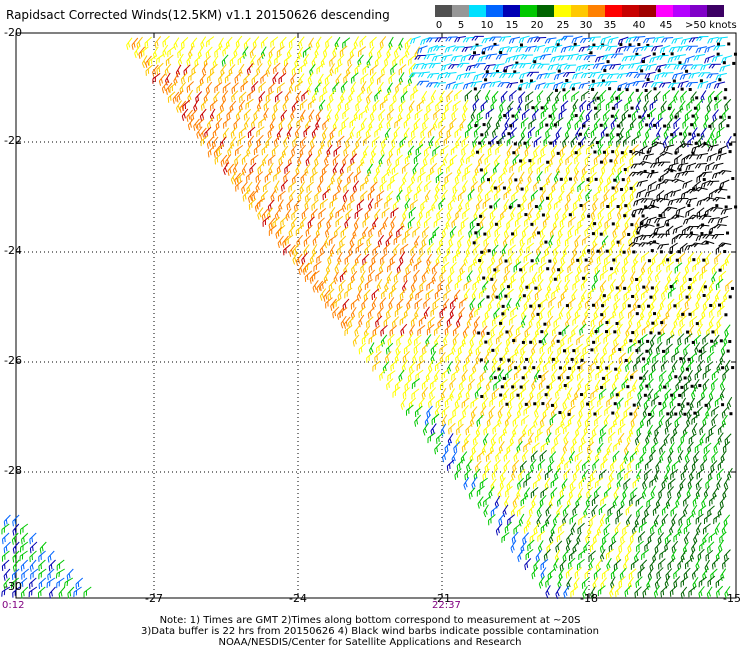 This screenshot has width=740, height=650. What do you see at coordinates (13, 360) in the screenshot?
I see `lat-label-26: -26` at bounding box center [13, 360].